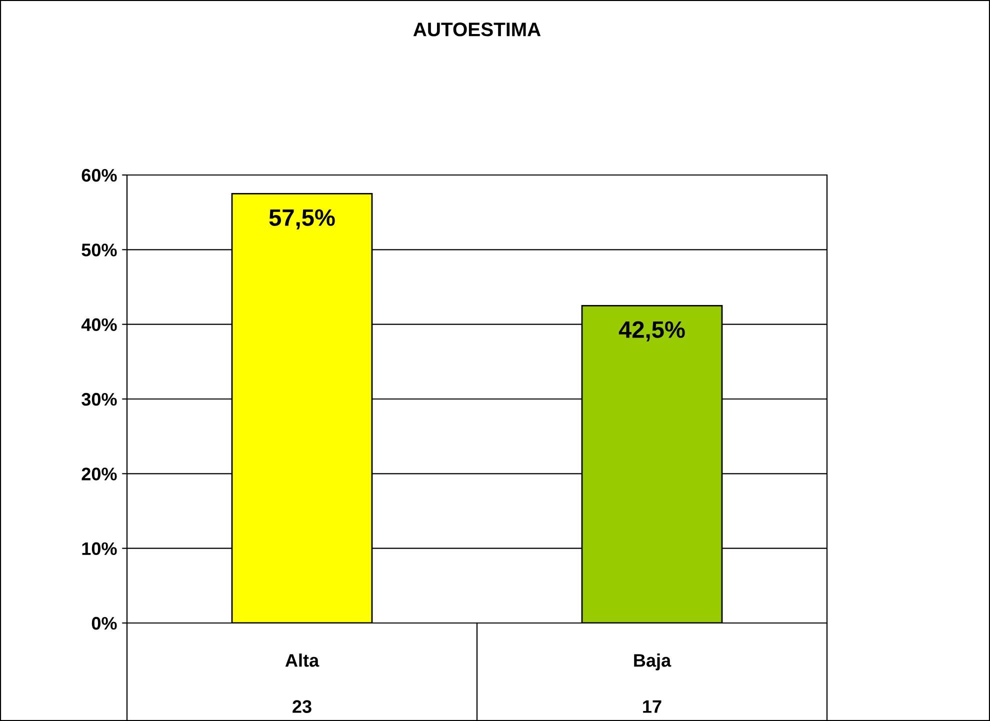 Image resolution: width=990 pixels, height=721 pixels. Describe the element at coordinates (104, 623) in the screenshot. I see `y-tick-label: 0%` at that location.